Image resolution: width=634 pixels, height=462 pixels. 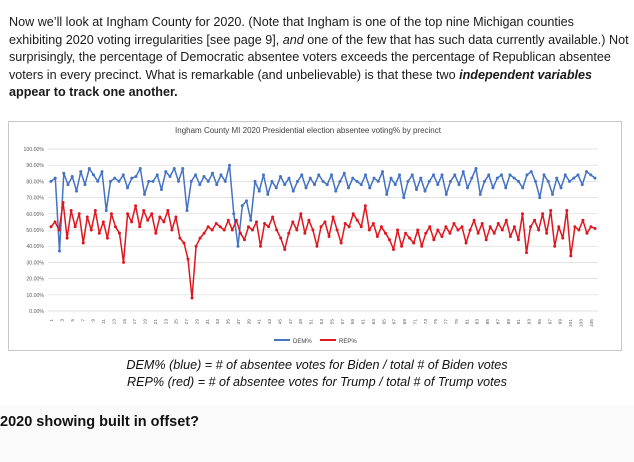 What do you see at coordinates (239, 322) in the screenshot?
I see `x-tick-label: 37` at bounding box center [239, 322].